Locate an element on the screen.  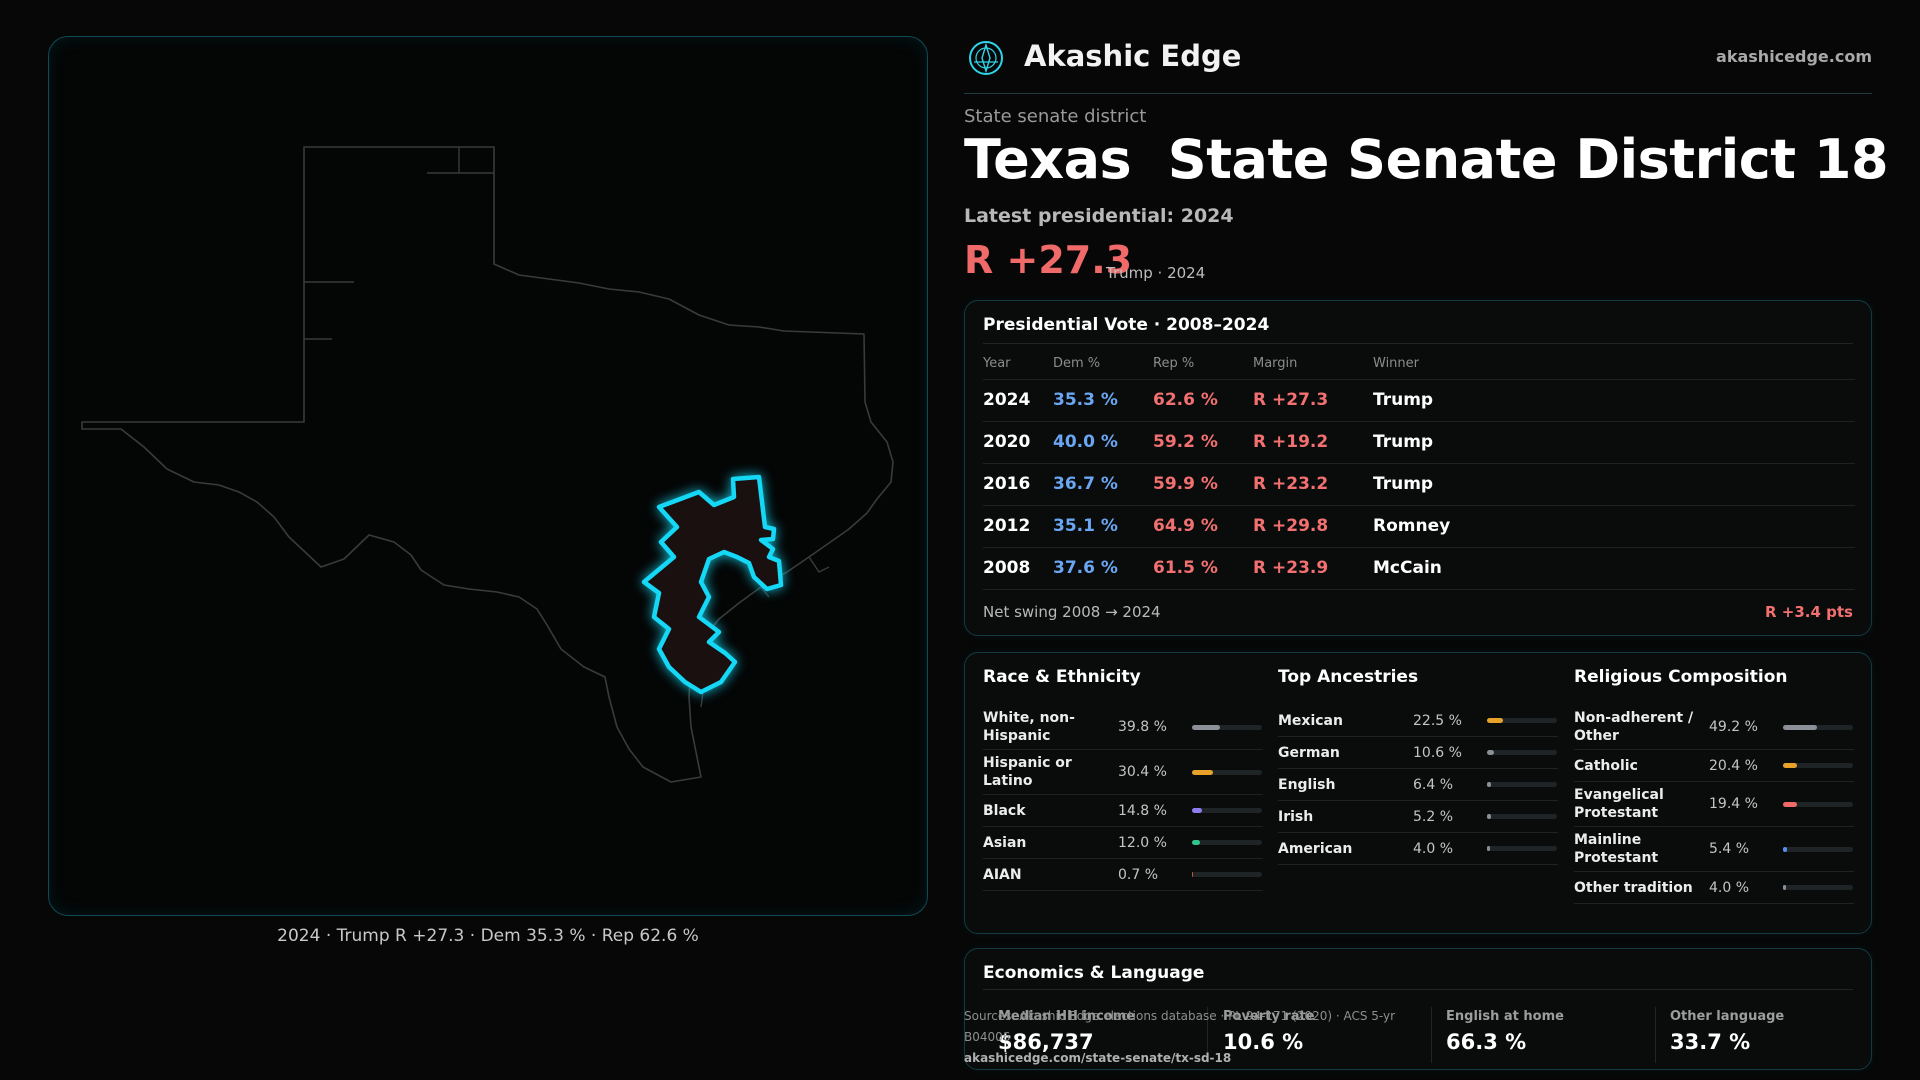
ancestry-label: English is located at coordinates (1307, 784).